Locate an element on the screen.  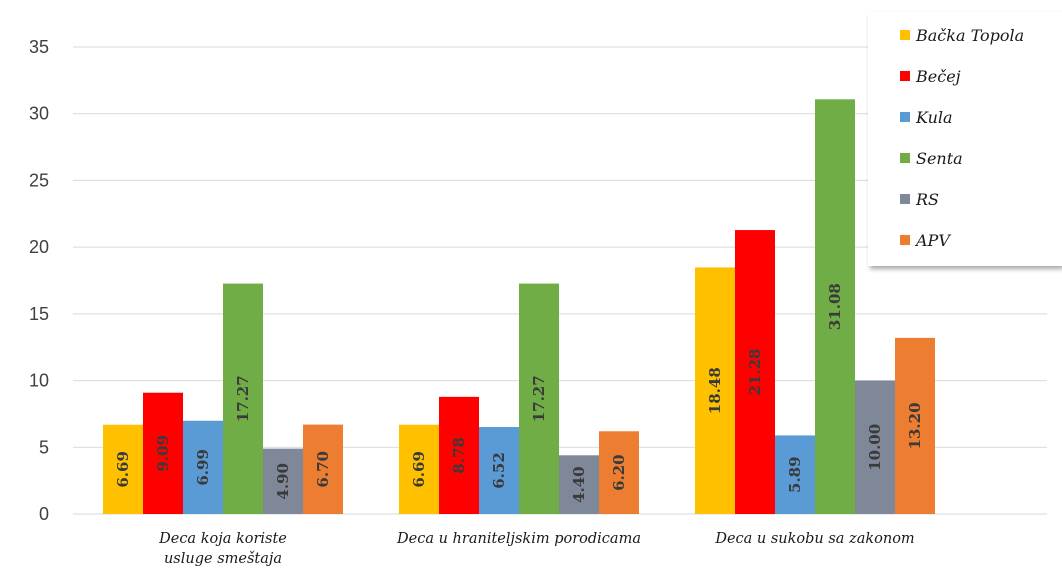
category-label: Deca u sukobu sa zakonom is located at coordinates (814, 539).